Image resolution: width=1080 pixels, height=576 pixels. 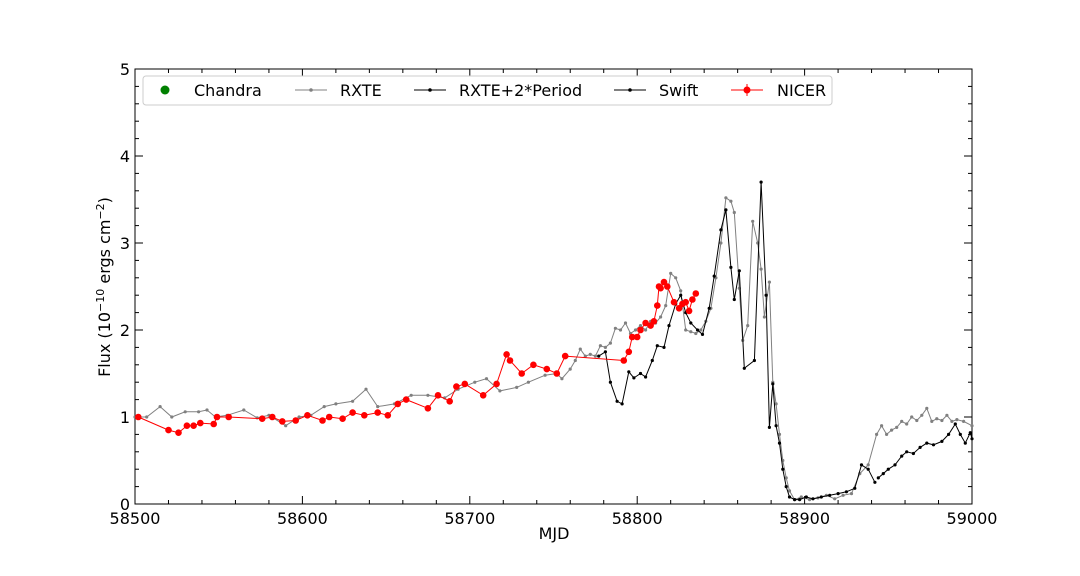 What do you see at coordinates (361, 90) in the screenshot?
I see `legend-label-rxte: RXTE` at bounding box center [361, 90].